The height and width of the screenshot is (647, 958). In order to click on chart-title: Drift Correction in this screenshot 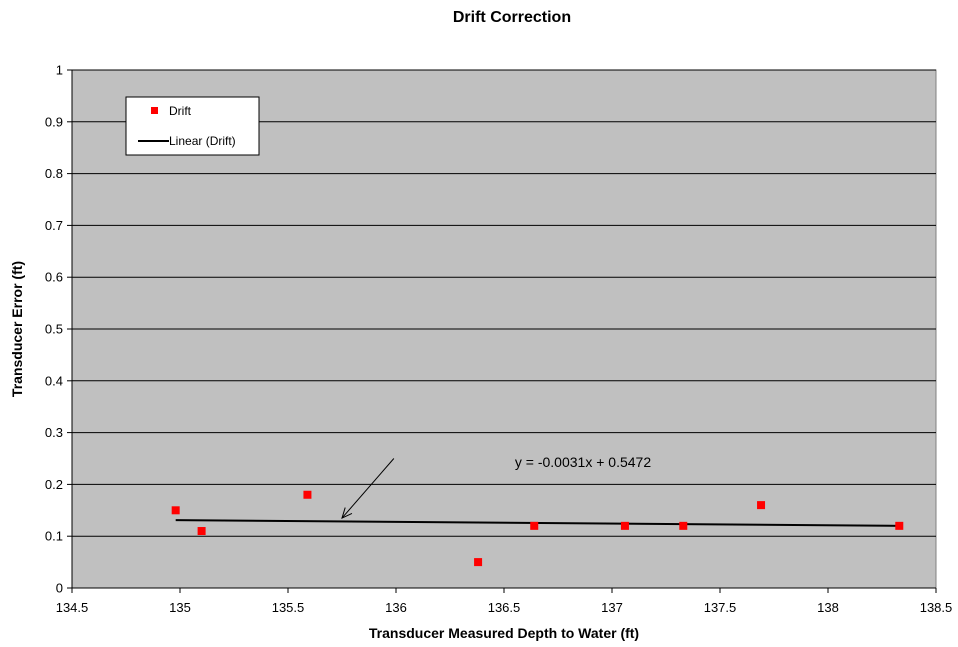, I will do `click(512, 17)`.